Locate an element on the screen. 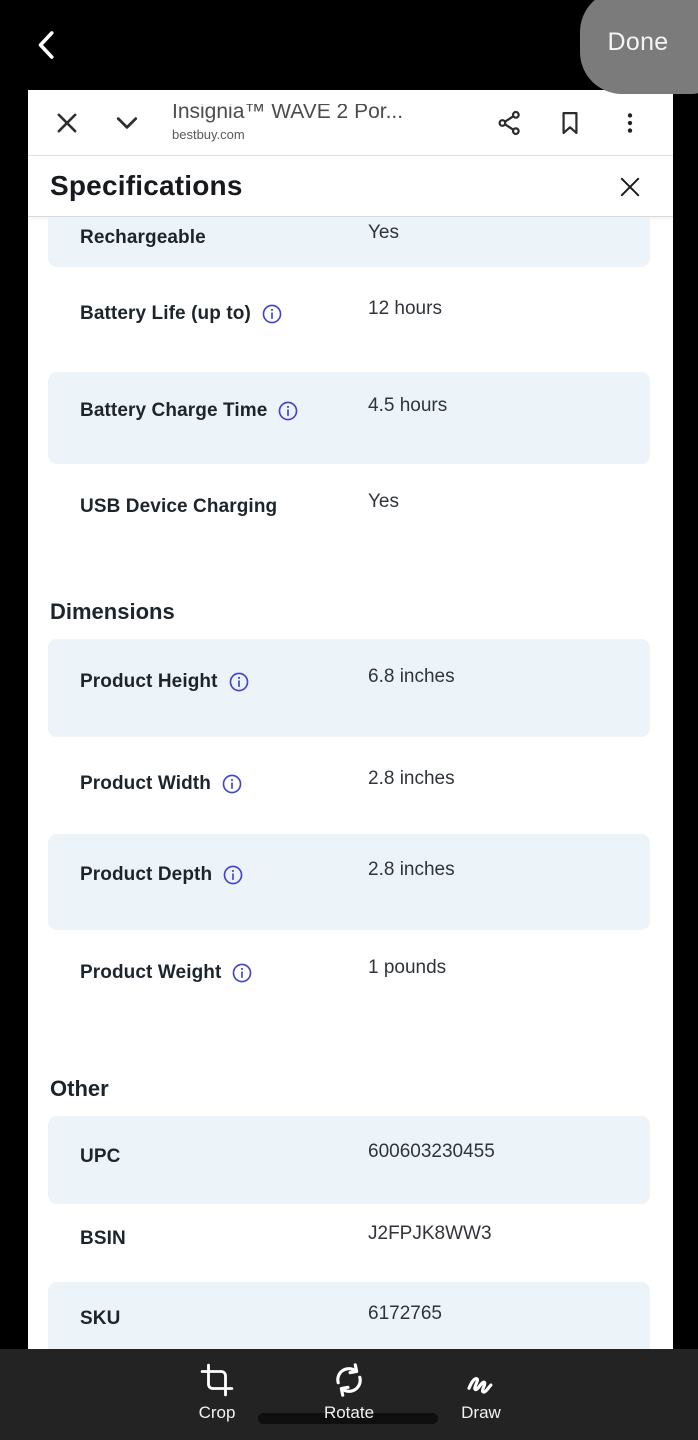  spec-row-product-width: Product Width 2.8 inches is located at coordinates (350, 785).